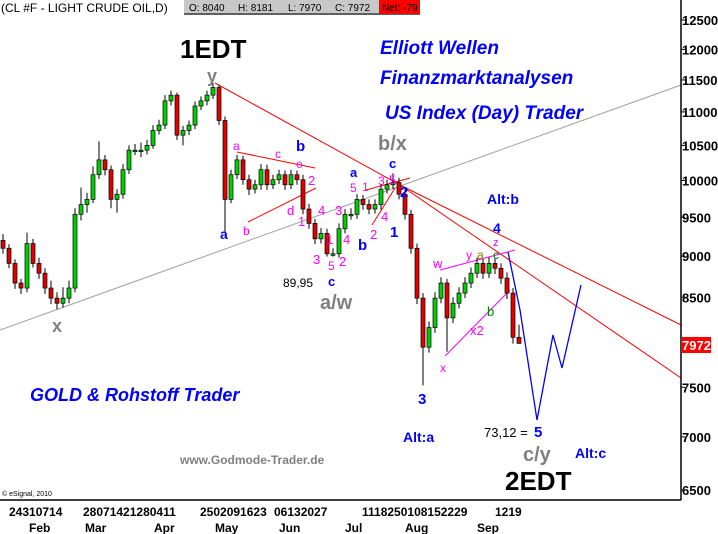 The width and height of the screenshot is (718, 534). I want to click on wave-label: a/w, so click(336, 303).